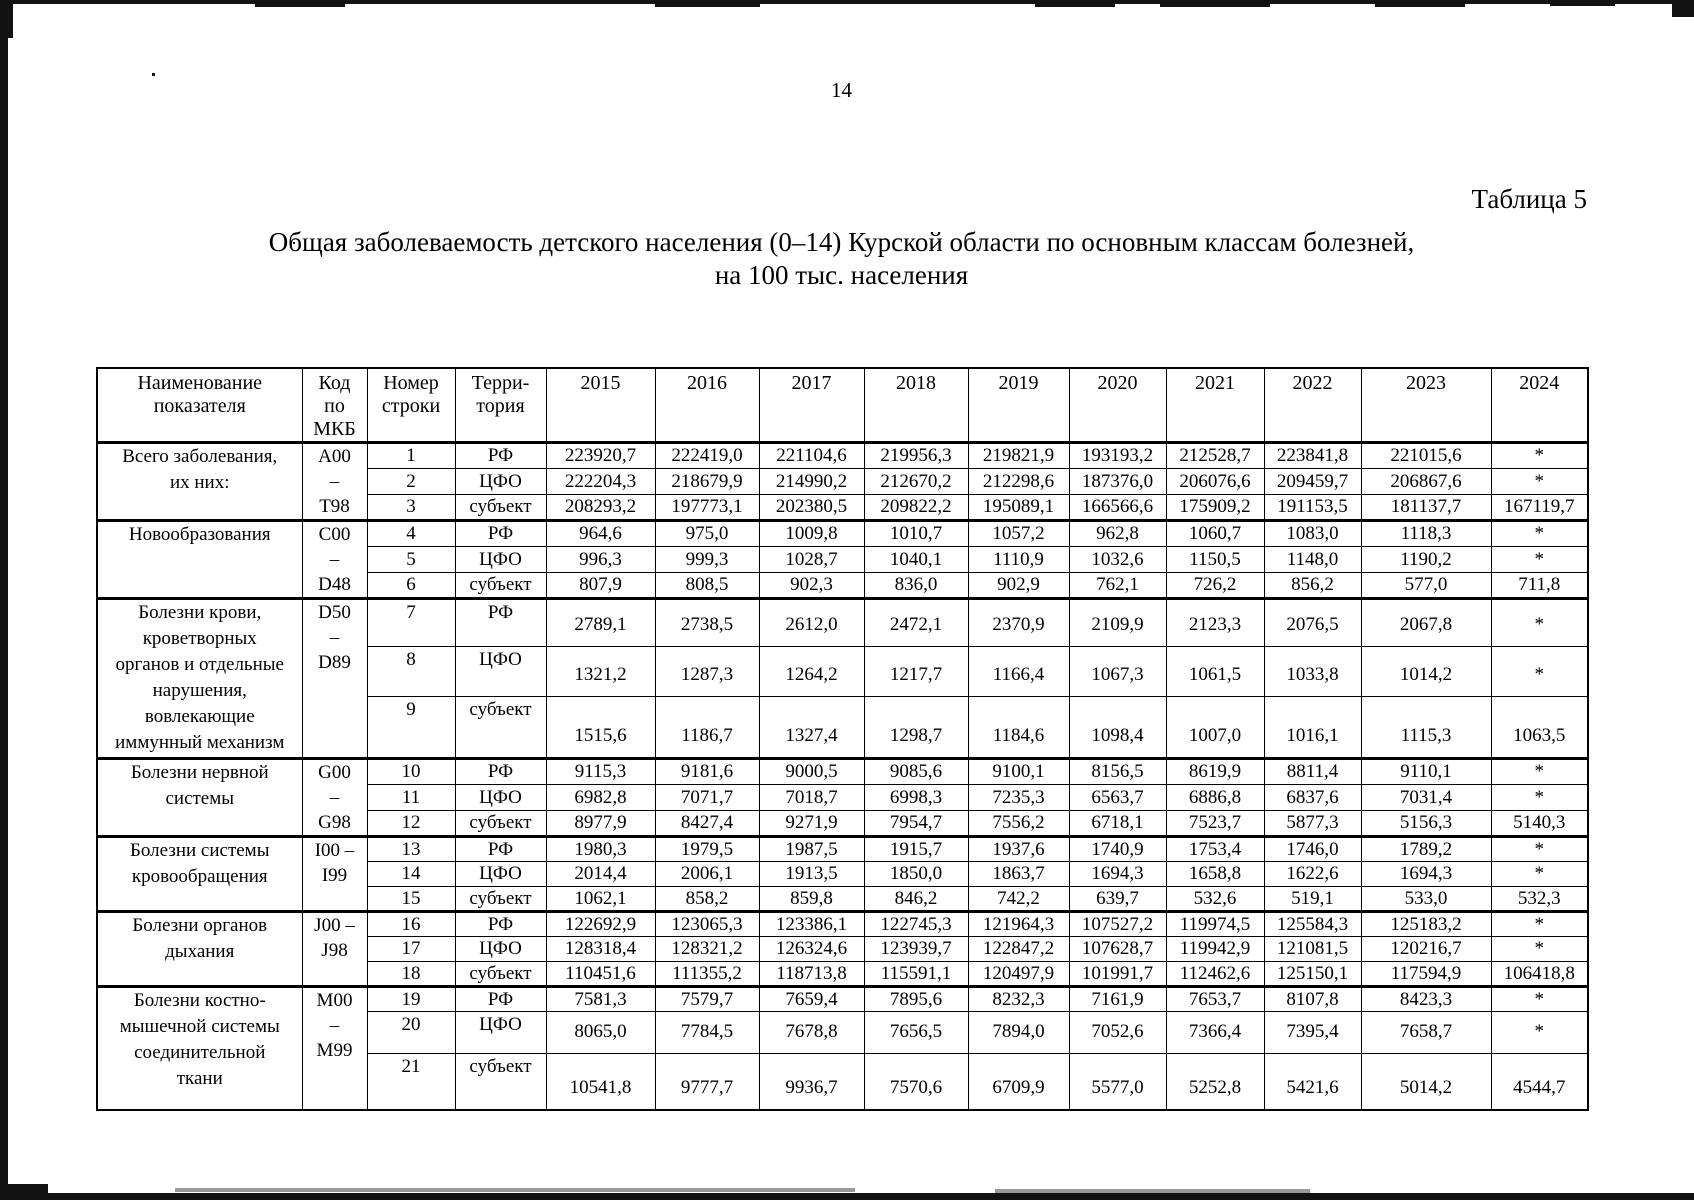 This screenshot has width=1694, height=1200. Describe the element at coordinates (1539, 507) in the screenshot. I see `value-cell: 167119,7` at that location.